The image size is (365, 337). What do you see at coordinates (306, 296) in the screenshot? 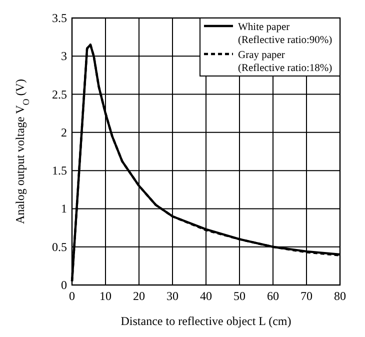
I see `x-tick-label: 70` at bounding box center [306, 296].